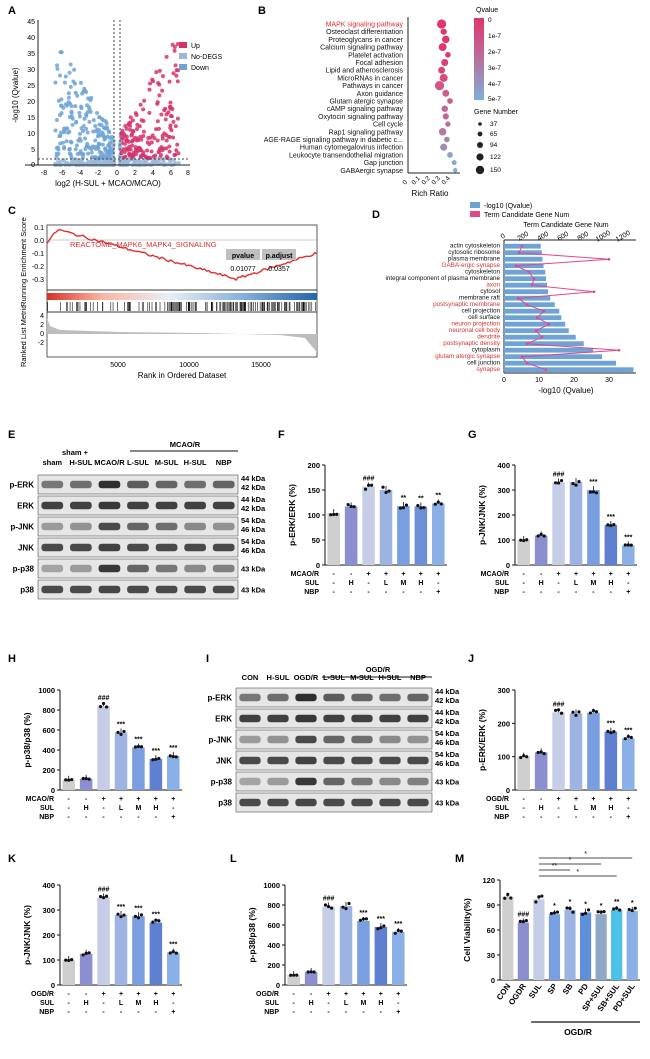 The width and height of the screenshot is (650, 1059). What do you see at coordinates (281, 435) in the screenshot?
I see `panel-letter-f: F` at bounding box center [281, 435].